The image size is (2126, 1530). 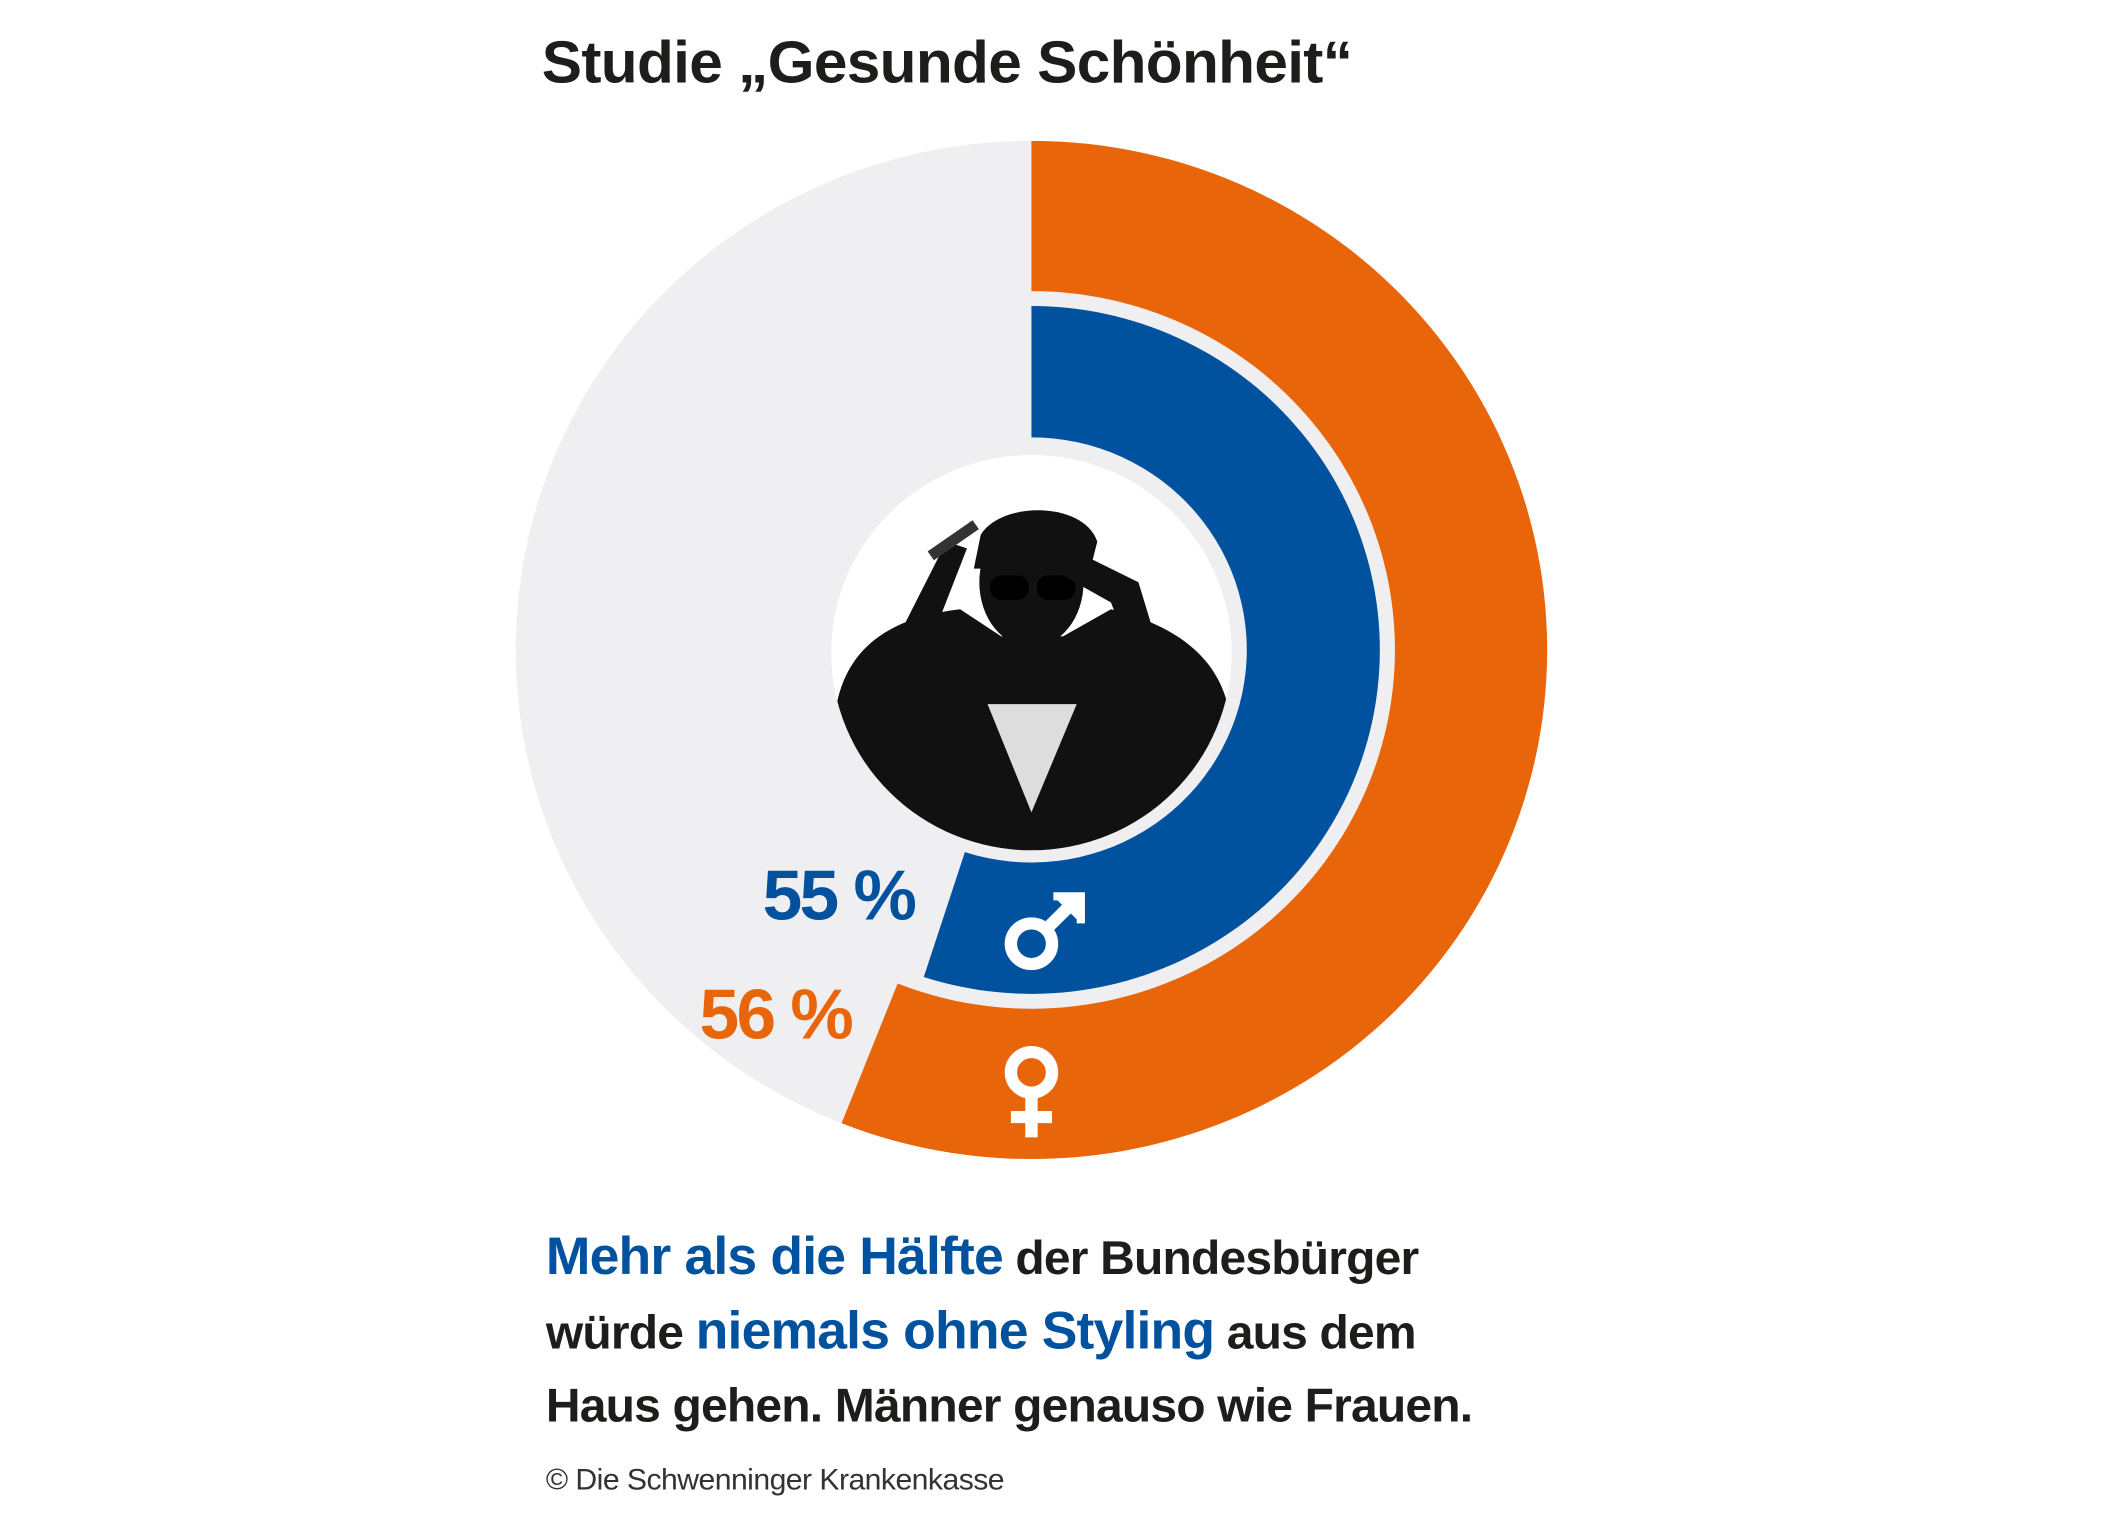 What do you see at coordinates (774, 1257) in the screenshot?
I see `highlight-text: Mehr als die Hälfte` at bounding box center [774, 1257].